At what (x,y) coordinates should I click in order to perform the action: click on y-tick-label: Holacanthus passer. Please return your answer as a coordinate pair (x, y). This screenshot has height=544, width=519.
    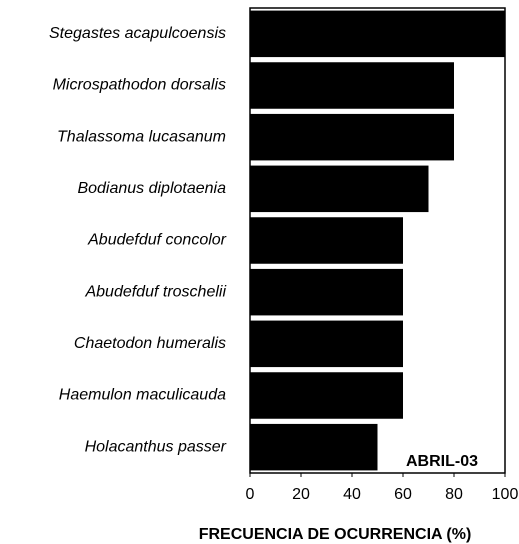
    Looking at the image, I should click on (156, 446).